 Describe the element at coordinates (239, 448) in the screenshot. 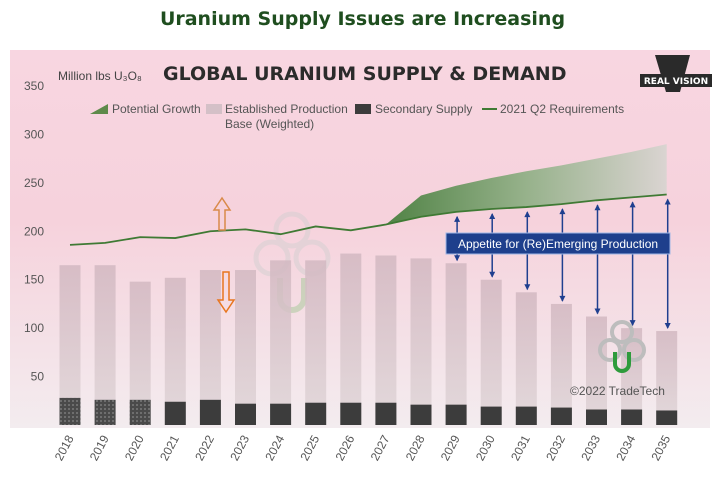

I see `x-tick-label: 2023` at that location.